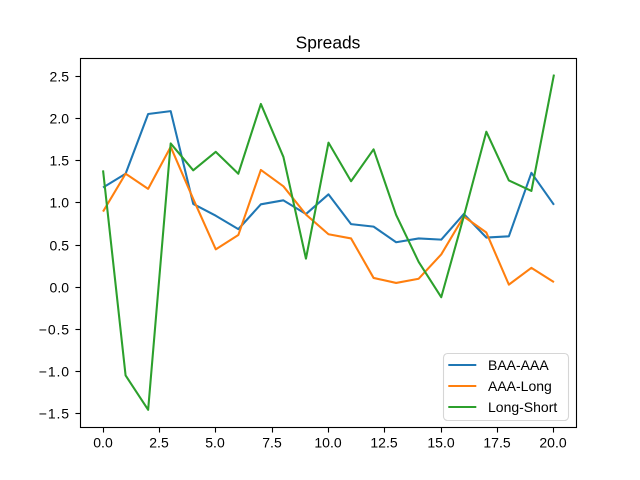 The width and height of the screenshot is (640, 480). What do you see at coordinates (520, 386) in the screenshot?
I see `svg-text: AAA-Long` at bounding box center [520, 386].